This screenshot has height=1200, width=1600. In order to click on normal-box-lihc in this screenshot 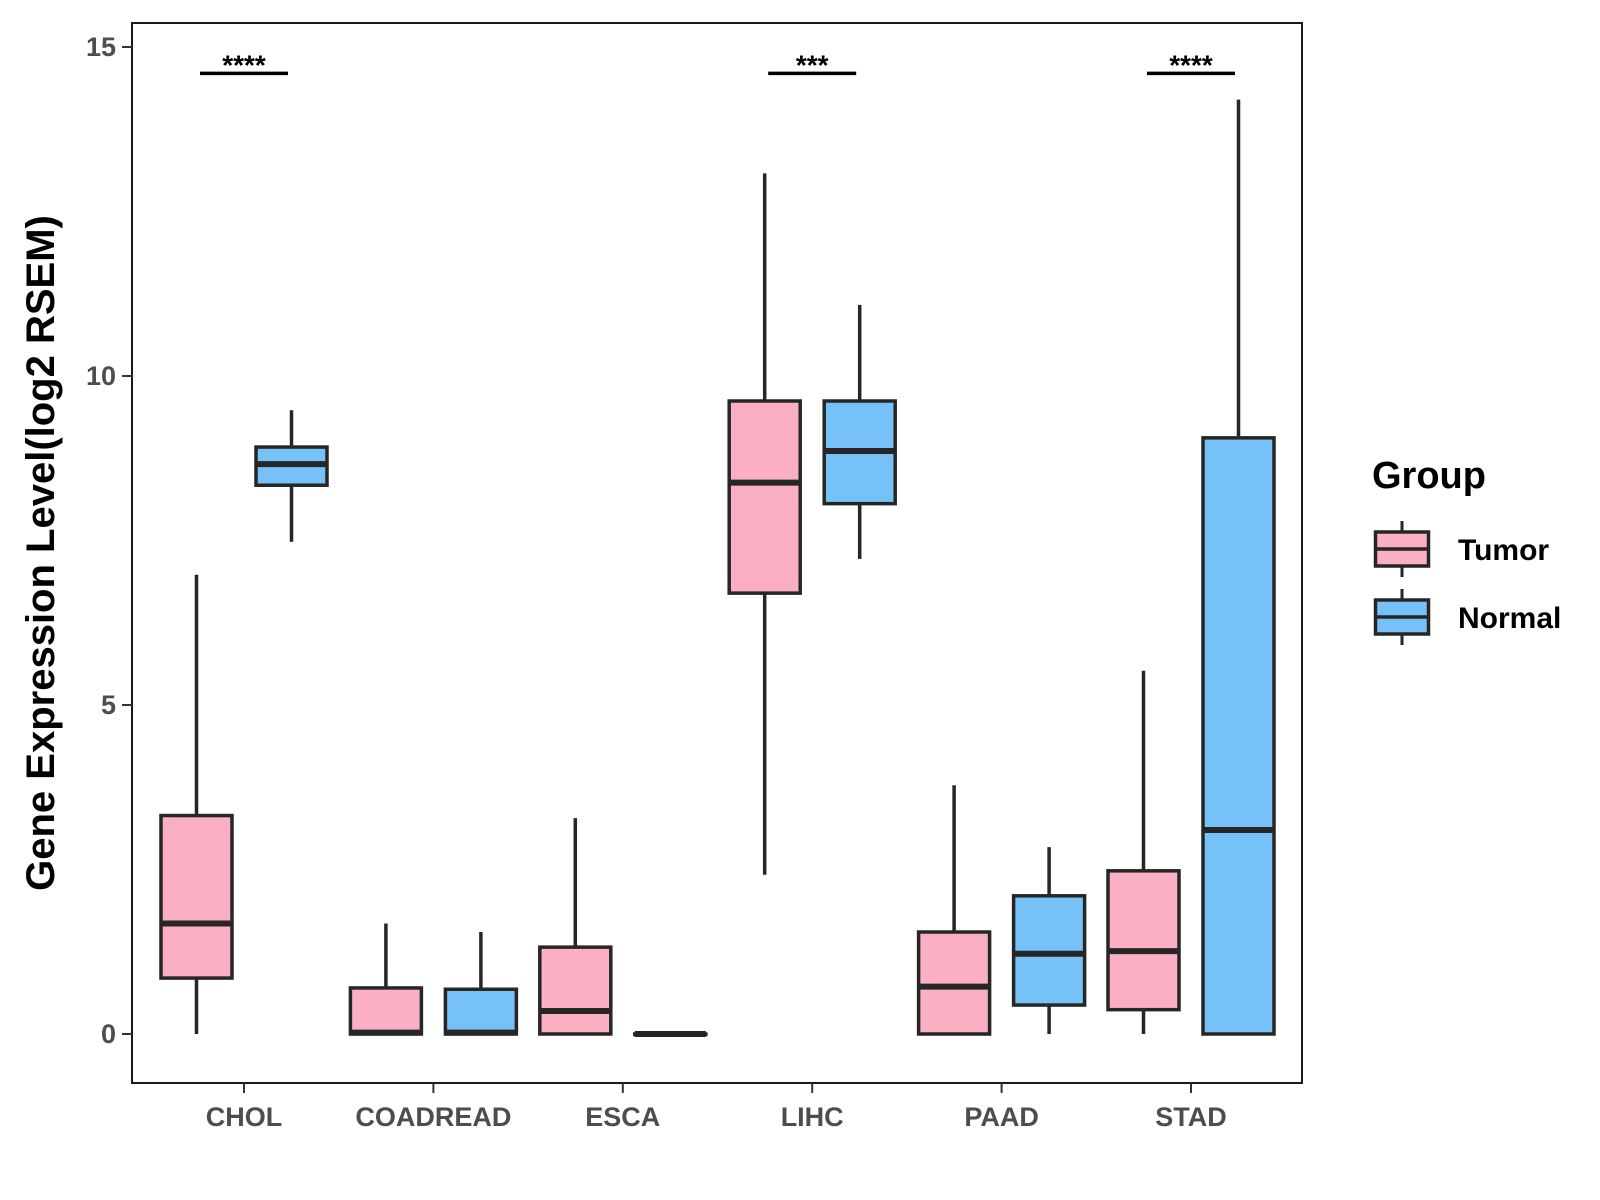, I will do `click(859, 431)`.